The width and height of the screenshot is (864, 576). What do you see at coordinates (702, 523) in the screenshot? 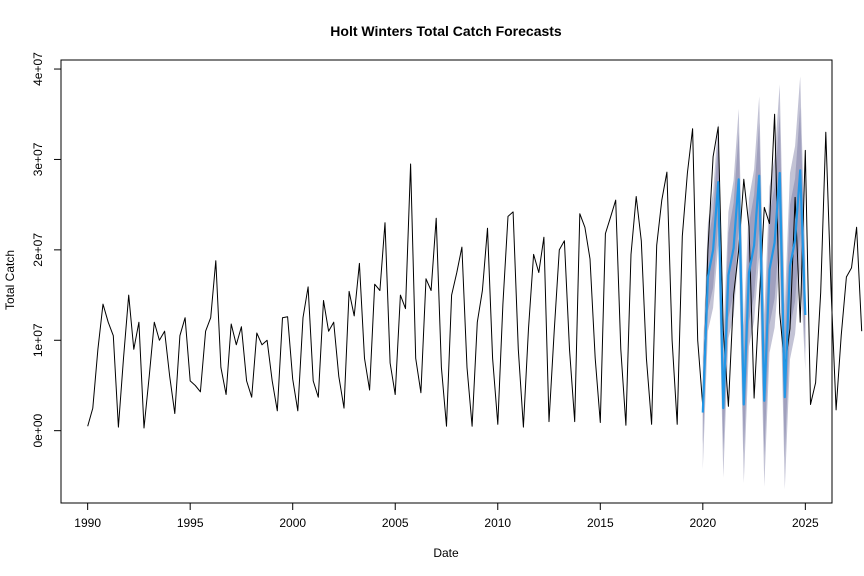
I see `x-tick-label: 2020` at bounding box center [702, 523].